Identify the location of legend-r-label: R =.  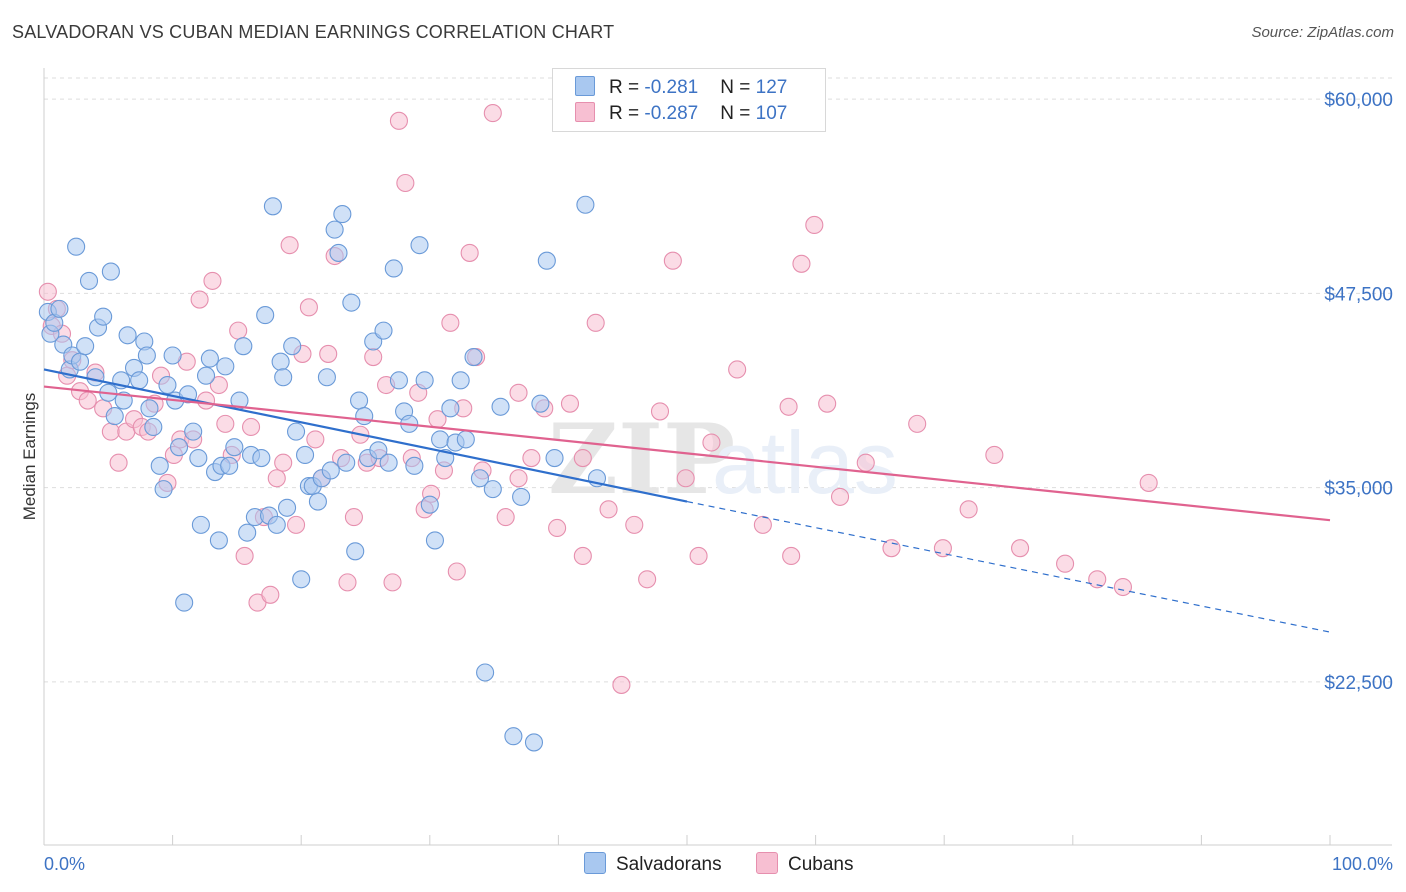
(627, 113).